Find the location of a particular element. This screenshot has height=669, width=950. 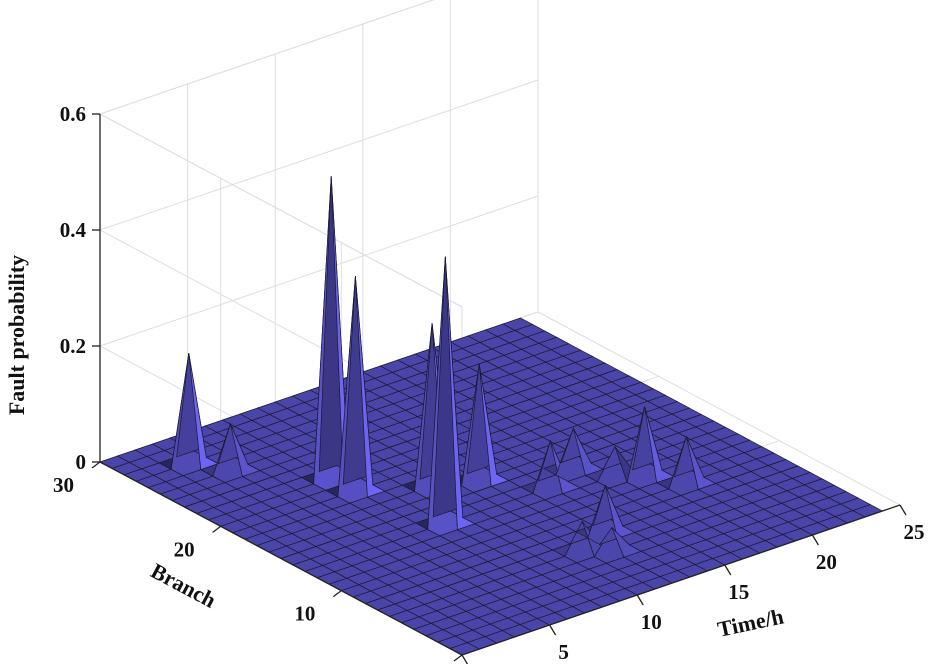

z-axis-label: Fault probability is located at coordinates (16, 335).